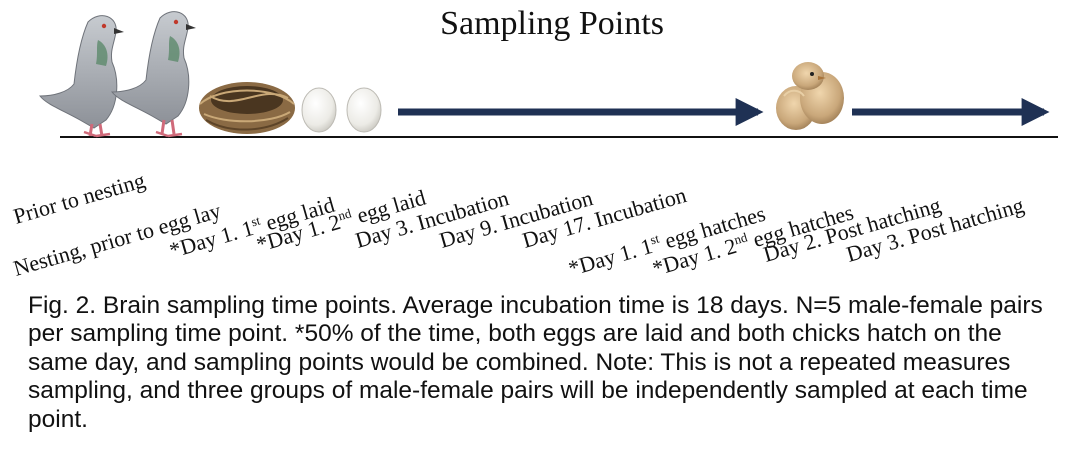 The width and height of the screenshot is (1078, 465). Describe the element at coordinates (341, 110) in the screenshot. I see `eggs-icon` at that location.